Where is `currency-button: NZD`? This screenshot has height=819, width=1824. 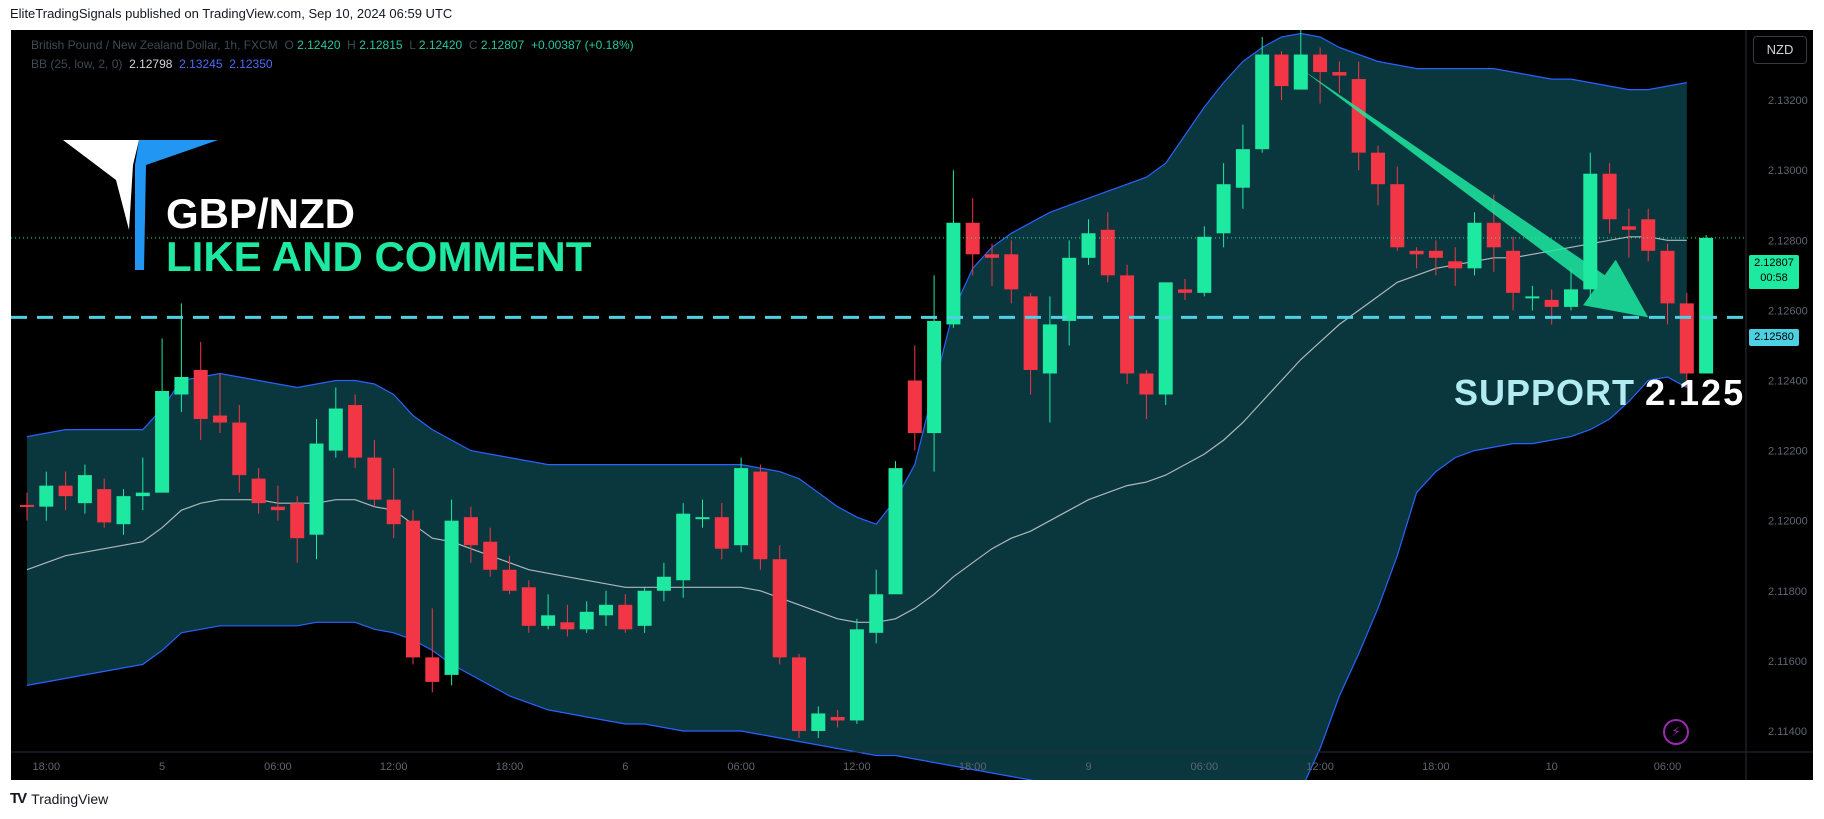
currency-button: NZD is located at coordinates (1780, 50).